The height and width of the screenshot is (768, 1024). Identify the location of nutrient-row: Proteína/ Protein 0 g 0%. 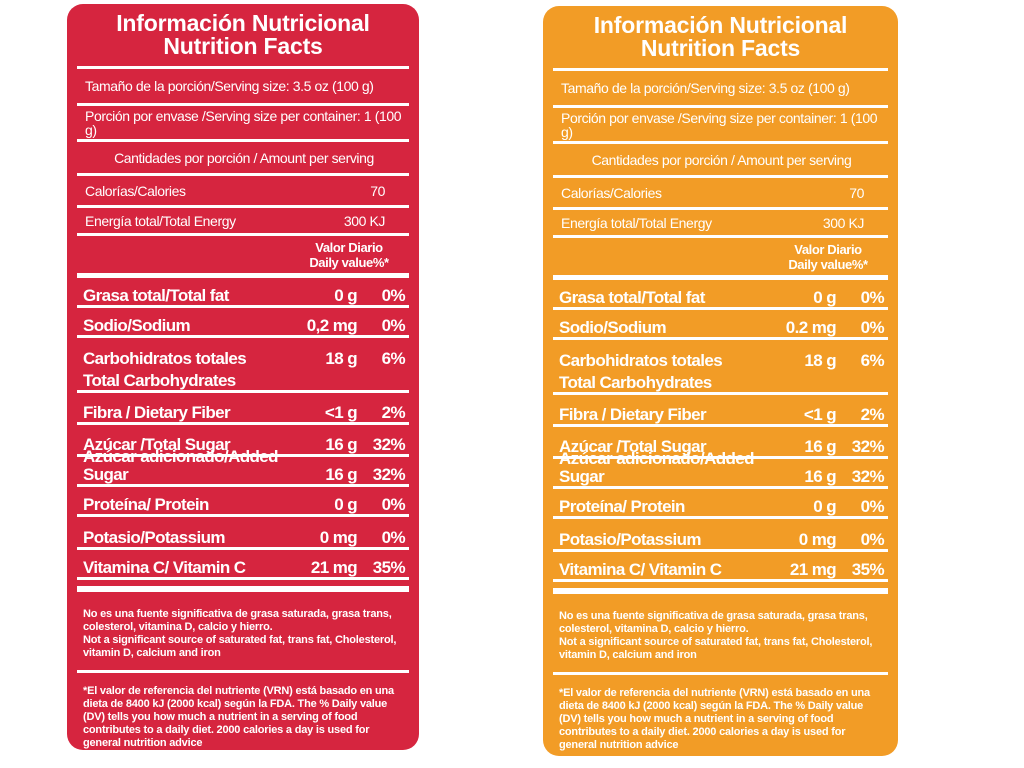
(720, 502).